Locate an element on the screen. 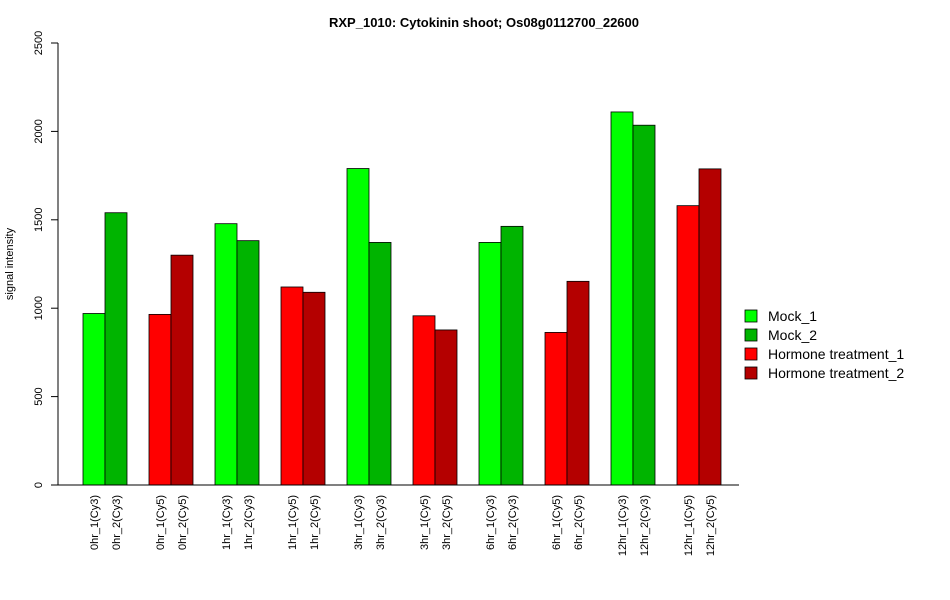 The width and height of the screenshot is (950, 600). legend-label: Mock_2 is located at coordinates (792, 335).